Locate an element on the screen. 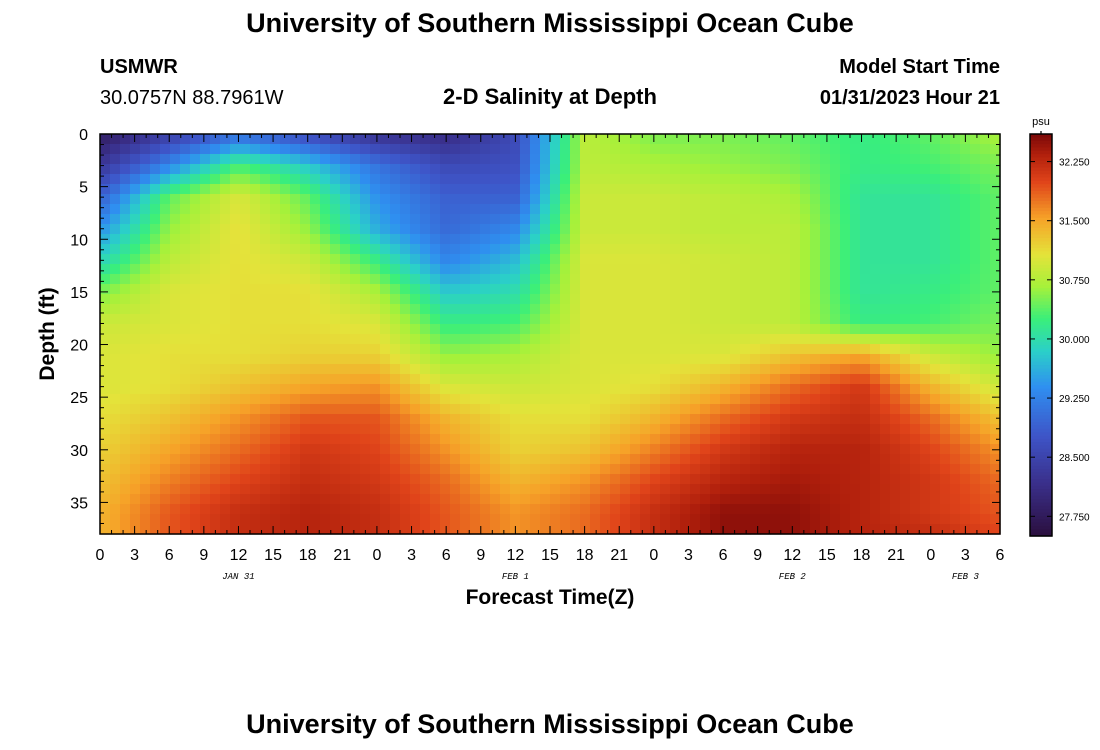 This screenshot has height=750, width=1100. x-tick-label: 3 is located at coordinates (688, 555).